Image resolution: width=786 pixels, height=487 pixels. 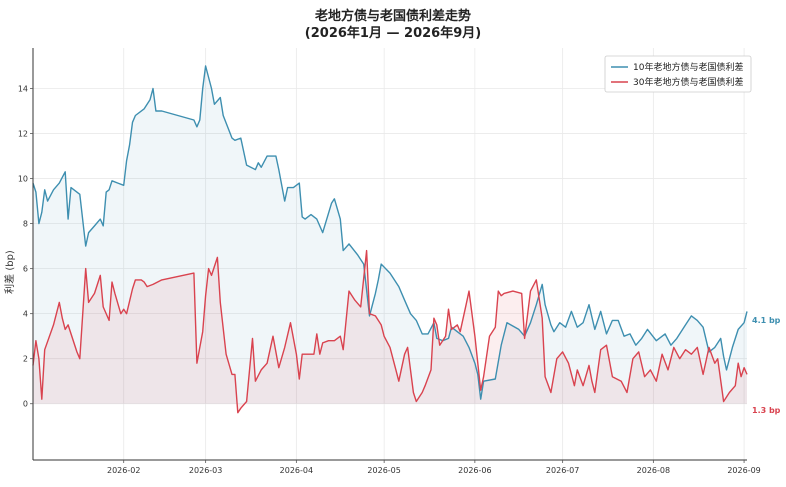 What do you see at coordinates (766, 410) in the screenshot?
I see `end-label-series-2: 1.3 bp` at bounding box center [766, 410].